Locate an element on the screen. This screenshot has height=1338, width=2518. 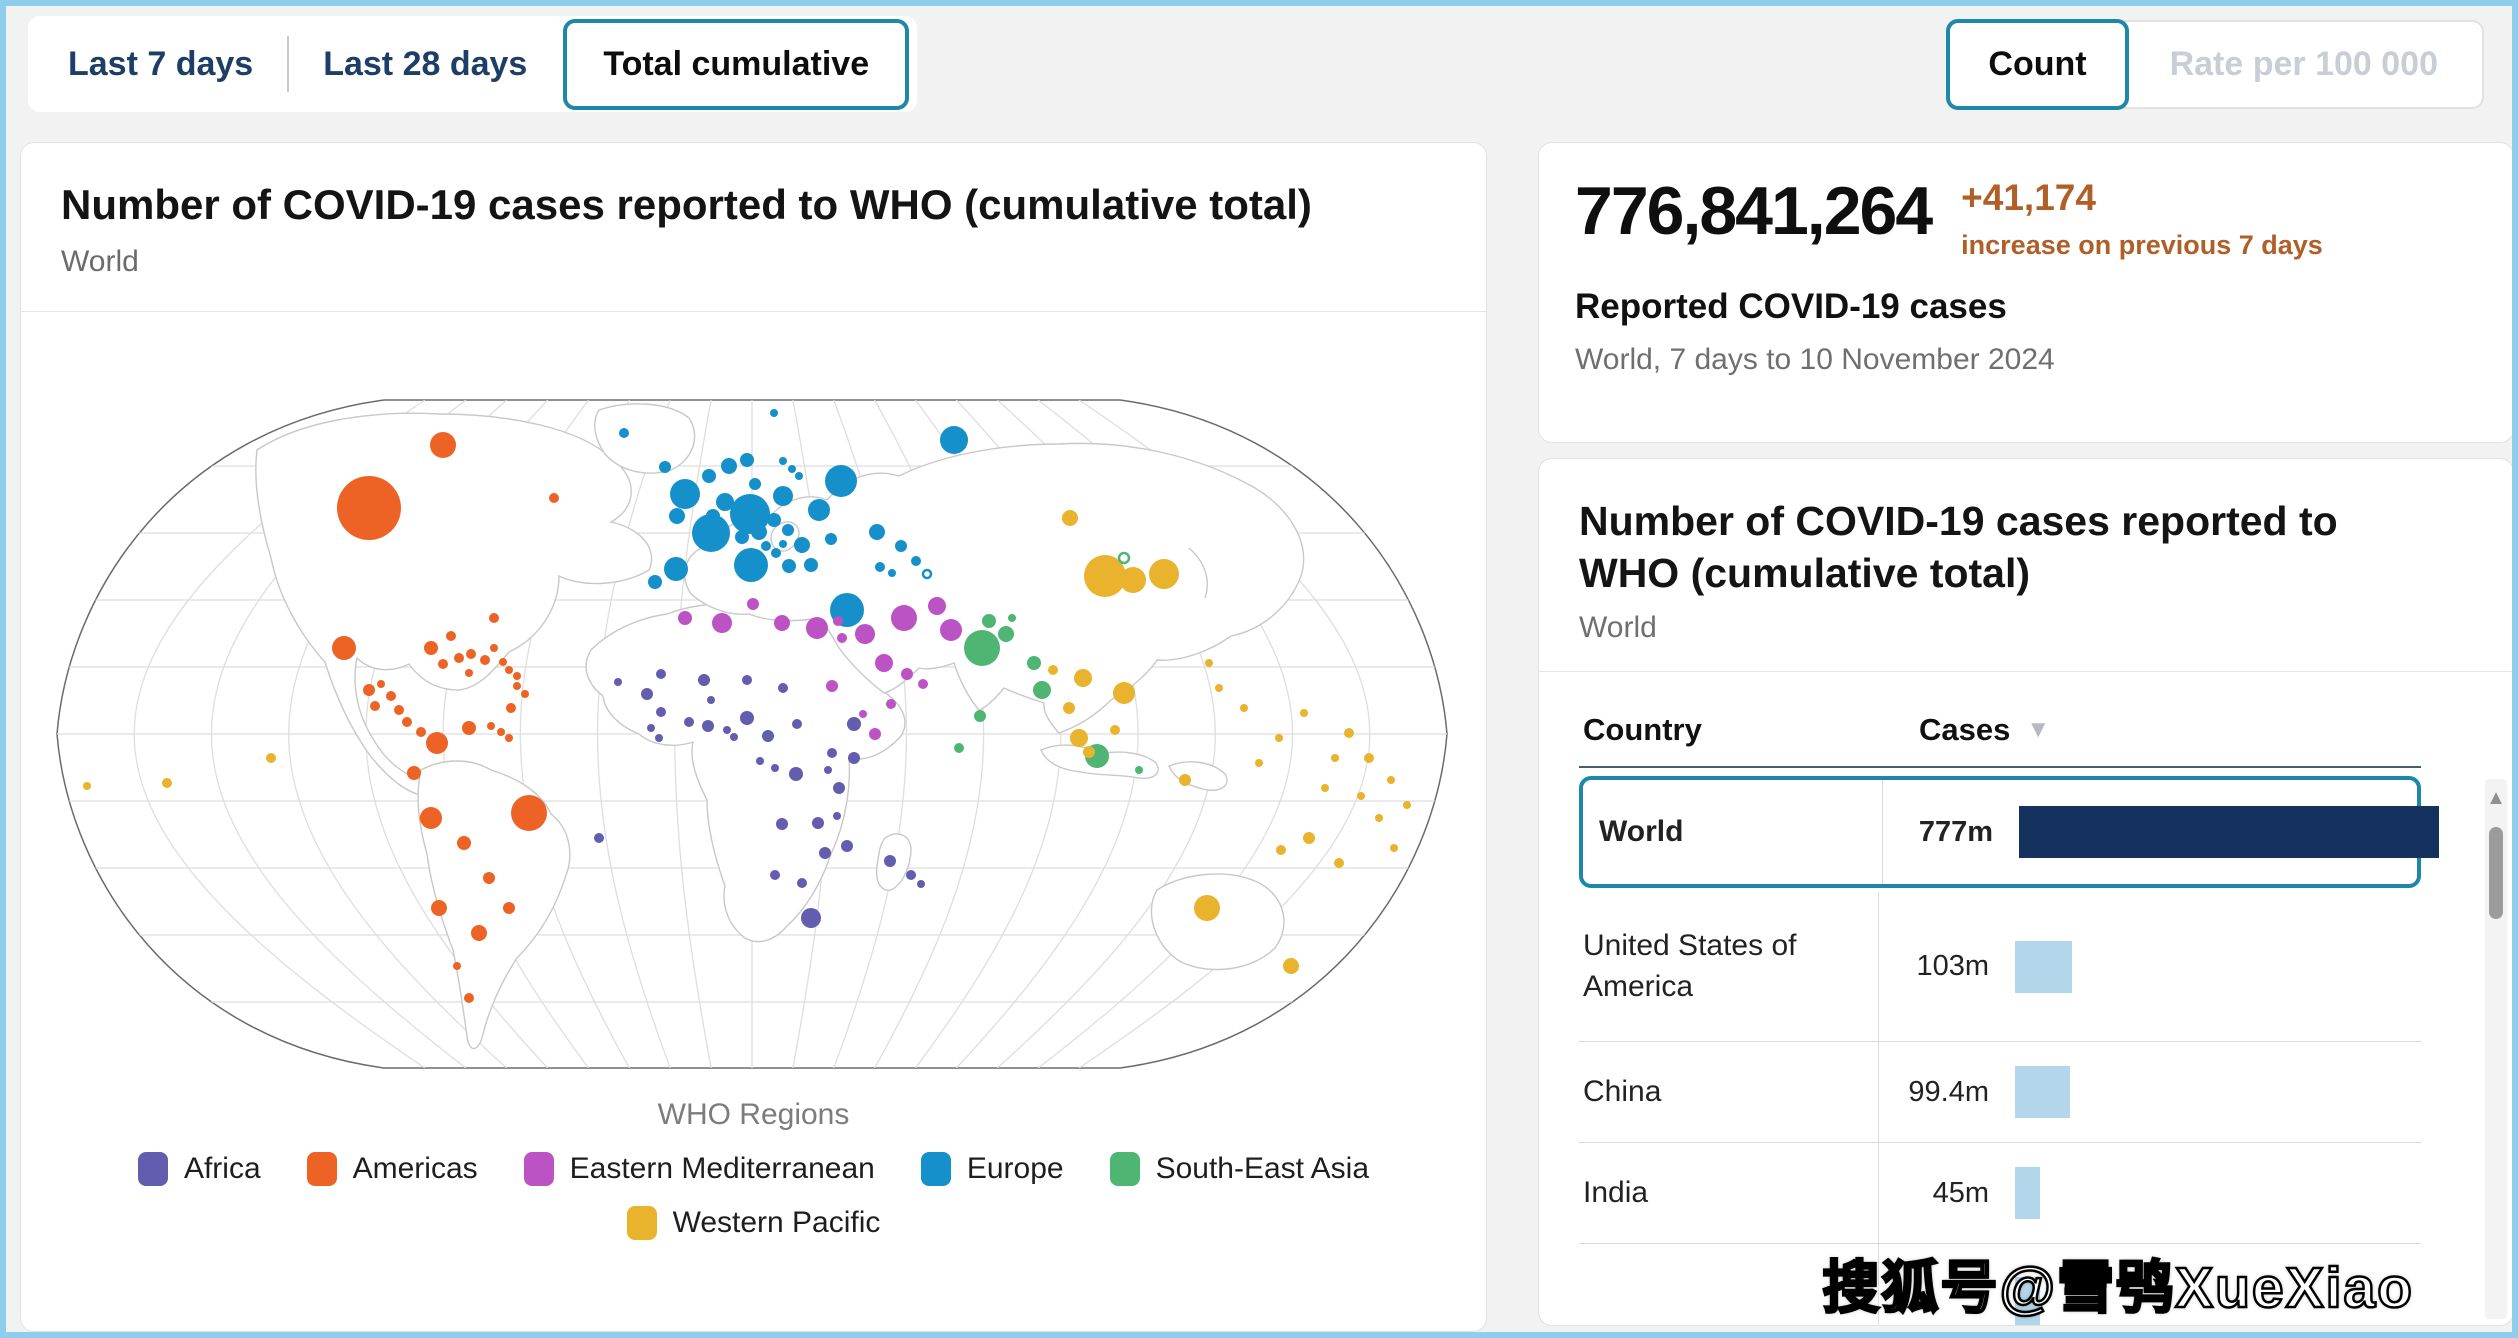
column-header-country: Country is located at coordinates (1642, 730).